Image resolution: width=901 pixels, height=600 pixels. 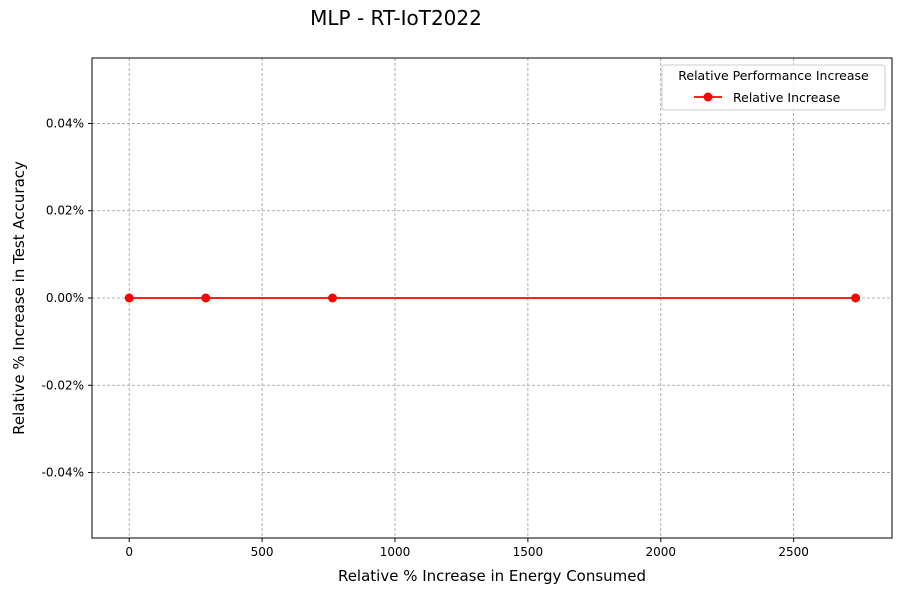 What do you see at coordinates (467, 548) in the screenshot?
I see `x-tick-layer: 0 500 1000 1500 2000 2500` at bounding box center [467, 548].